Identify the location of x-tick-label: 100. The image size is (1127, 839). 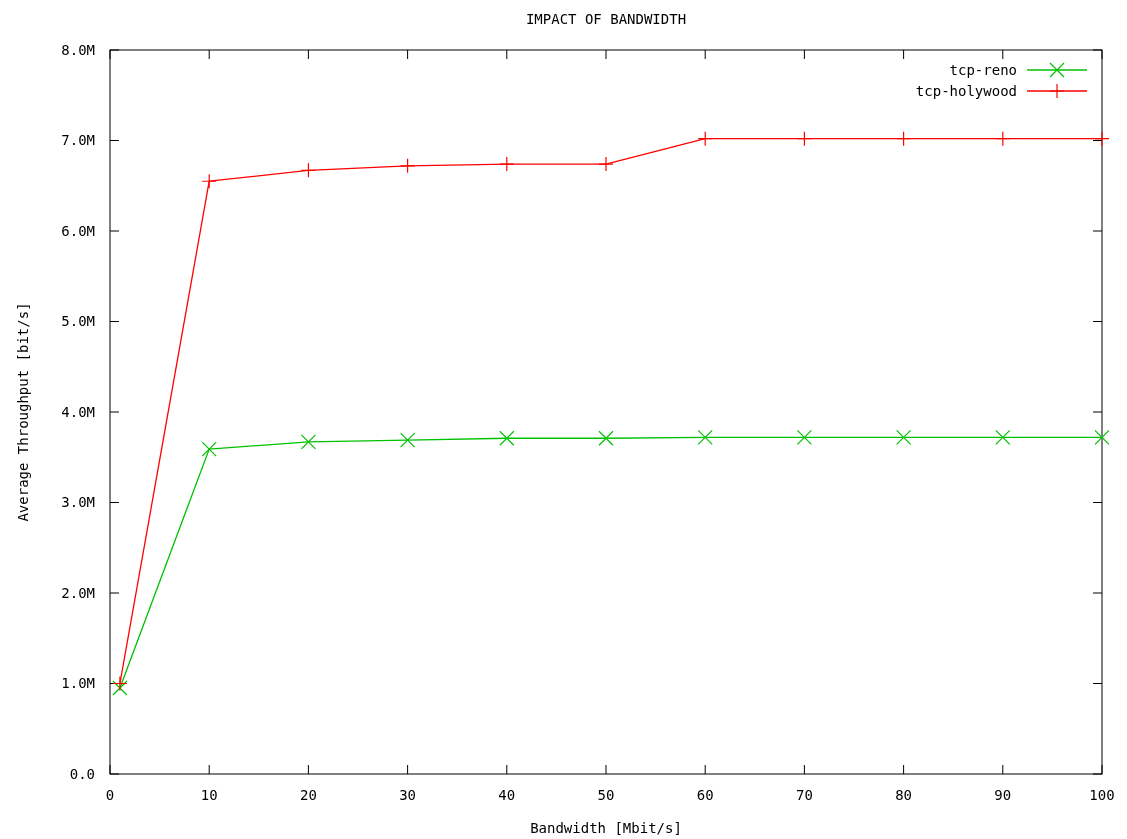
(1102, 795).